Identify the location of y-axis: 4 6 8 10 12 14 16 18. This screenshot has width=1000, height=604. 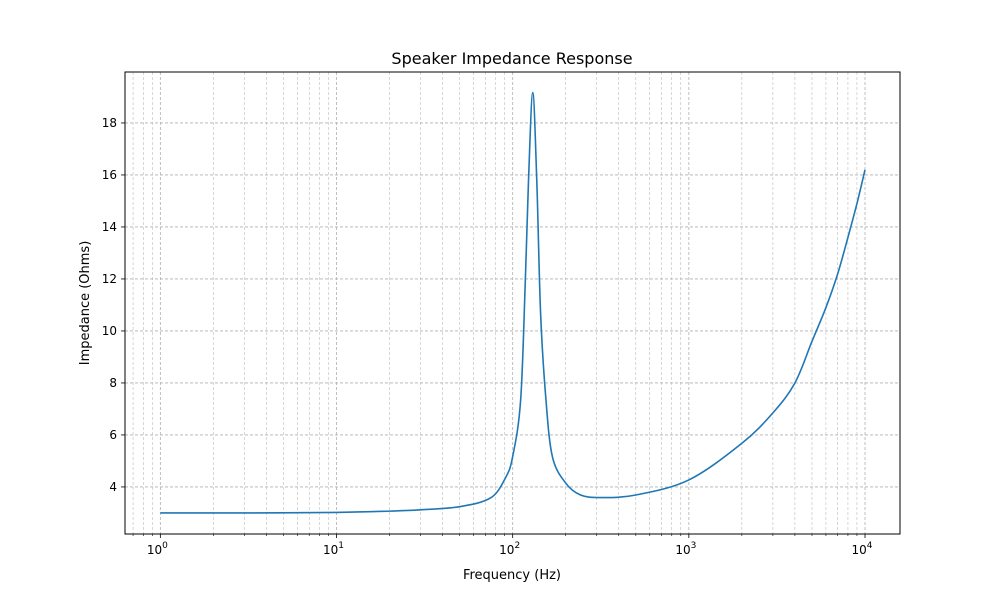
(113, 305).